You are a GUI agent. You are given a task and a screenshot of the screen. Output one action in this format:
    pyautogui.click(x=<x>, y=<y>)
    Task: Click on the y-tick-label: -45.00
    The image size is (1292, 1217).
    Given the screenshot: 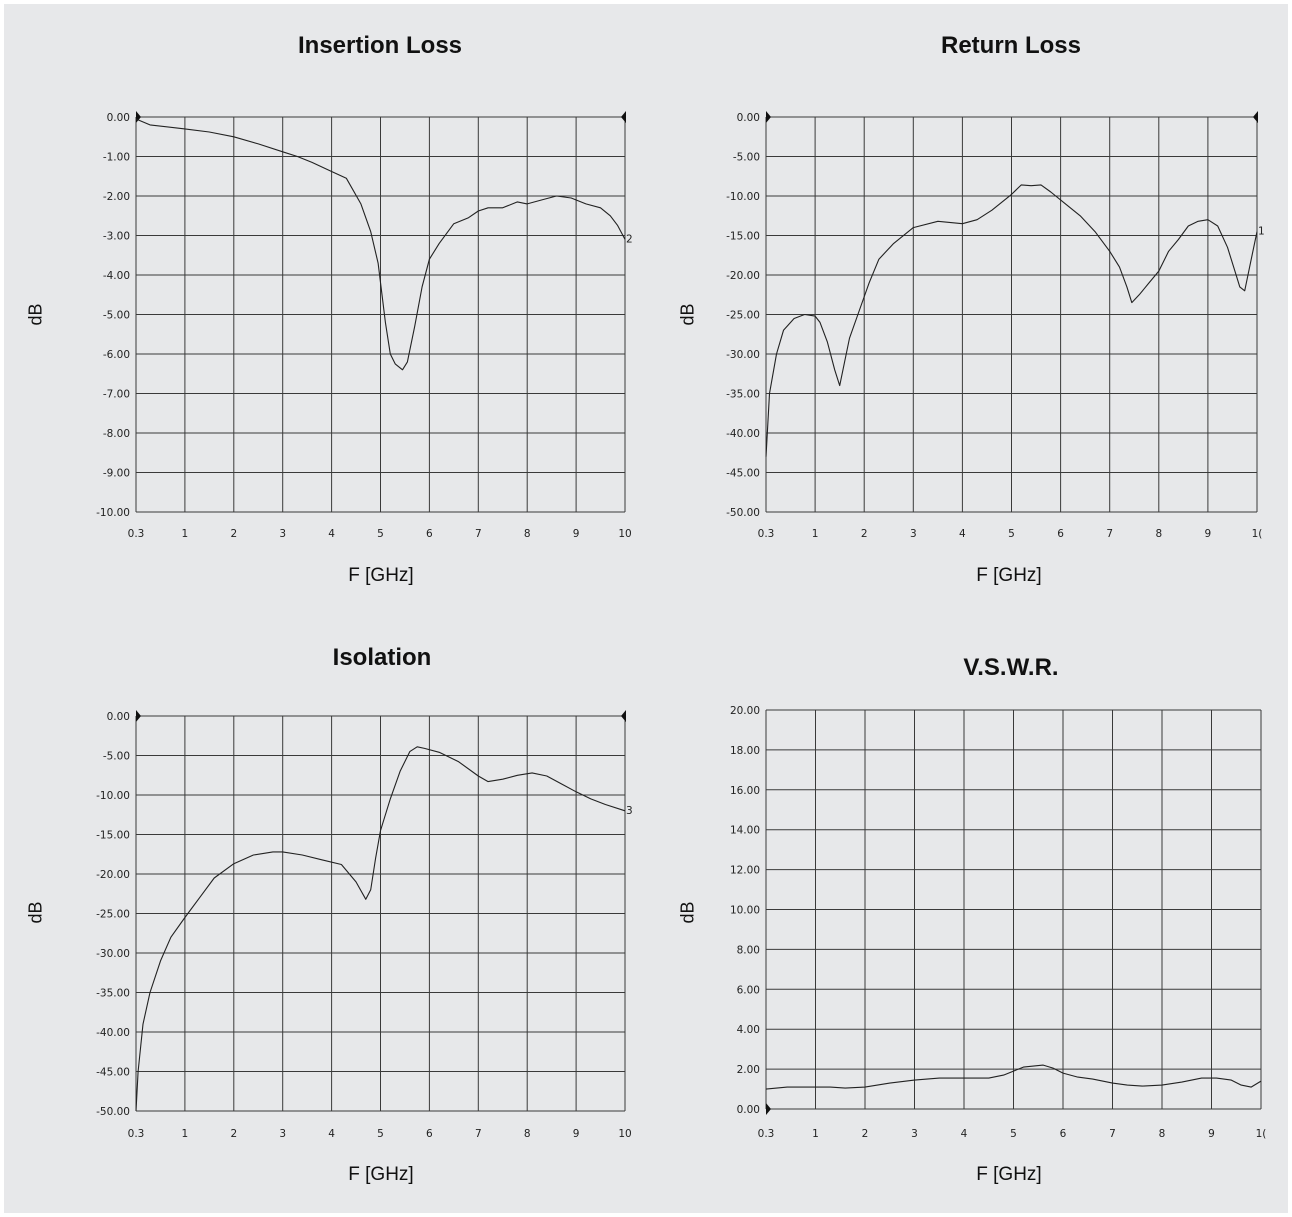 What is the action you would take?
    pyautogui.click(x=113, y=1073)
    